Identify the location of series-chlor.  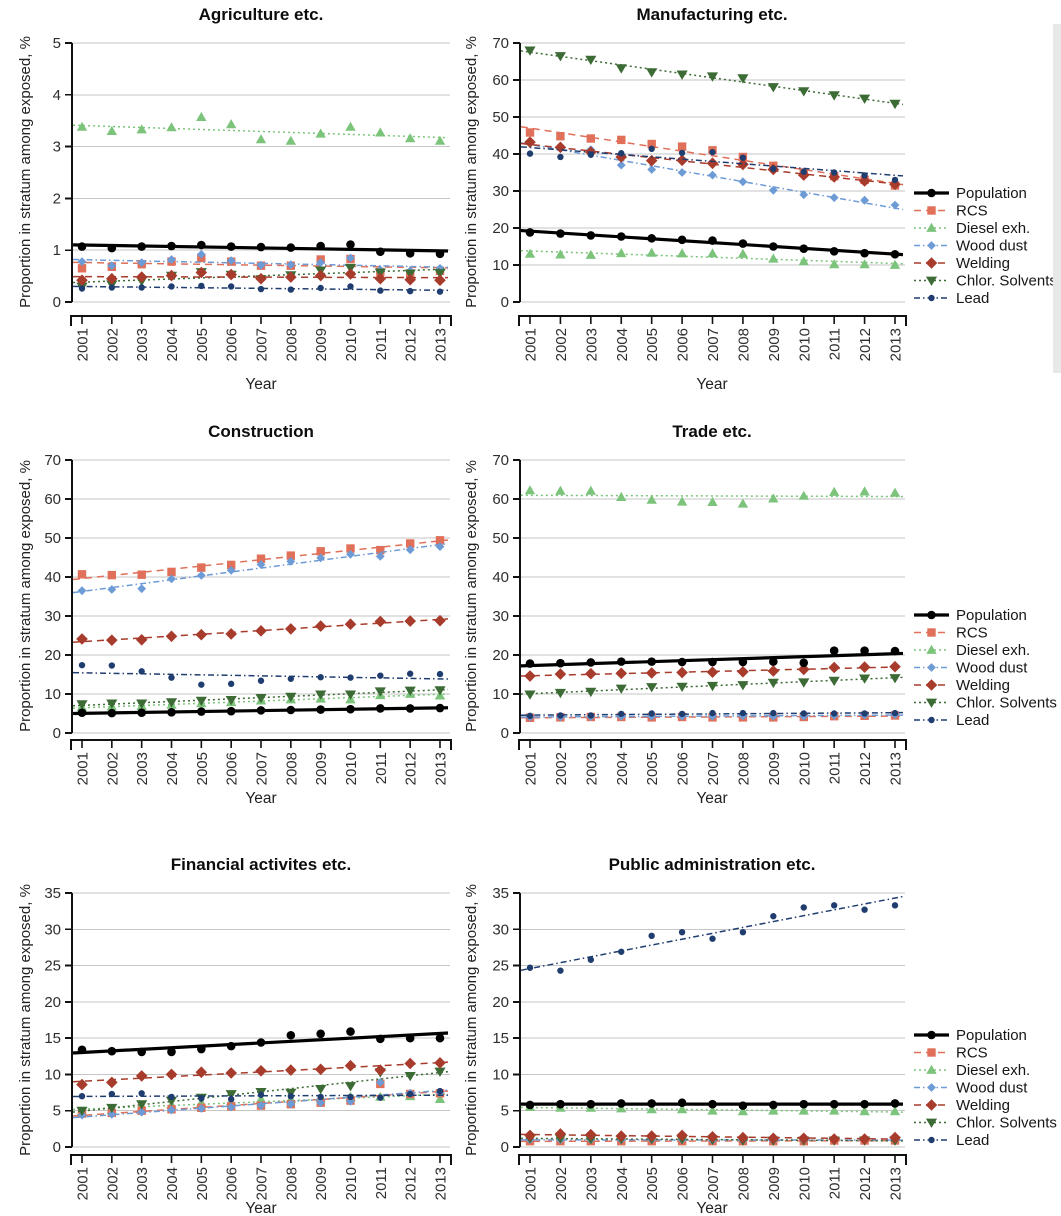
(712, 78).